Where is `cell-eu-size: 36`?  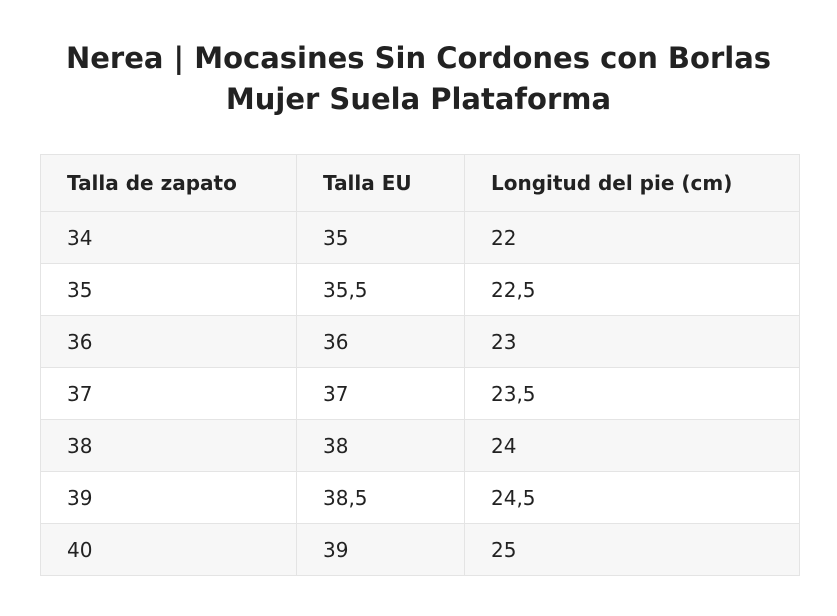
cell-eu-size: 36 is located at coordinates (380, 341).